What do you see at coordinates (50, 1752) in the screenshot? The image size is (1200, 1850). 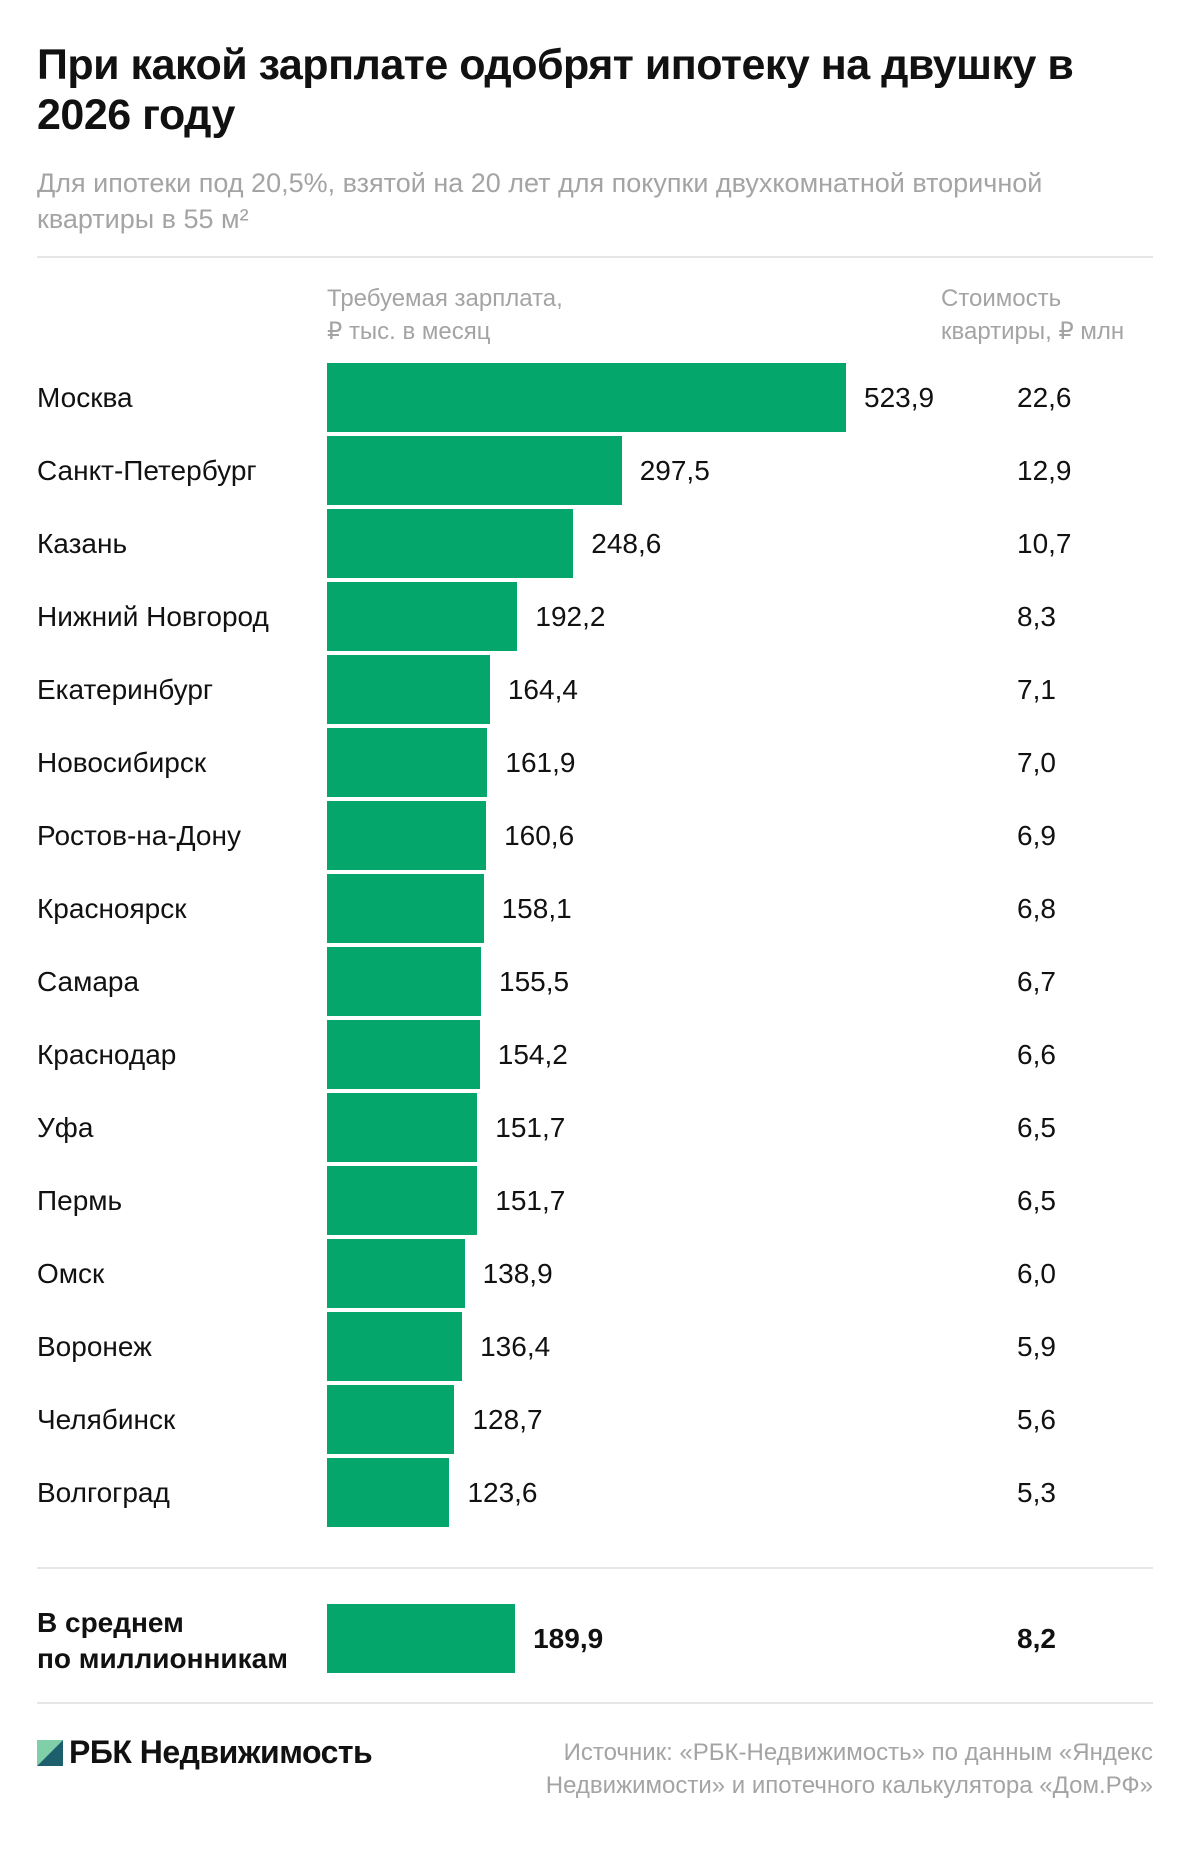 I see `rbc-logo-icon` at bounding box center [50, 1752].